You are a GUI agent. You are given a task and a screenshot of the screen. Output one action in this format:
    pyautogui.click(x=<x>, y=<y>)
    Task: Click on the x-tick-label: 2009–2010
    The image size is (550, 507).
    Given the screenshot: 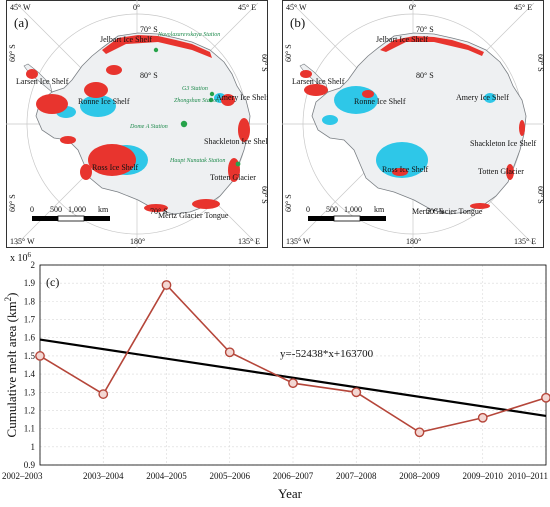 What is the action you would take?
    pyautogui.click(x=483, y=476)
    